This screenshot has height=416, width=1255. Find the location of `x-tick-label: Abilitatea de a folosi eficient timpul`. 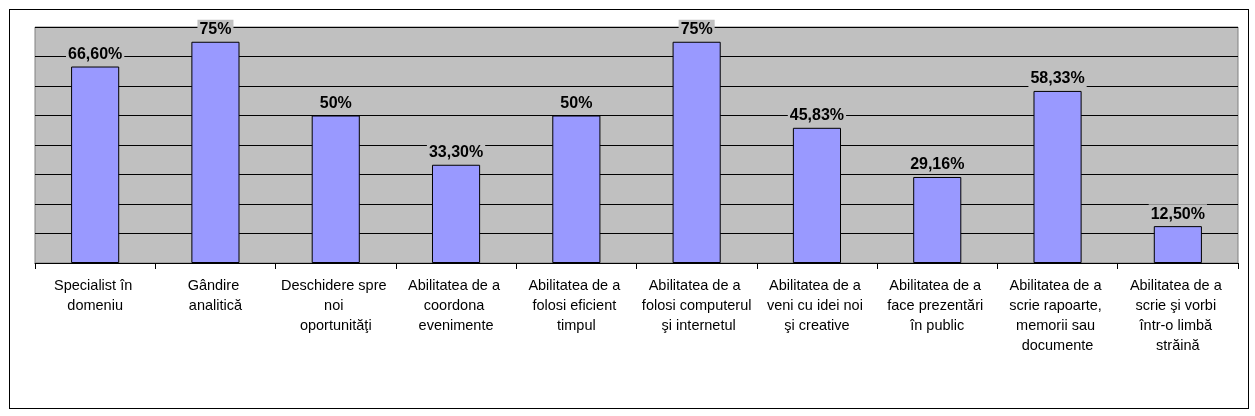

x-tick-label: Abilitatea de a folosi eficient timpul is located at coordinates (576, 305).